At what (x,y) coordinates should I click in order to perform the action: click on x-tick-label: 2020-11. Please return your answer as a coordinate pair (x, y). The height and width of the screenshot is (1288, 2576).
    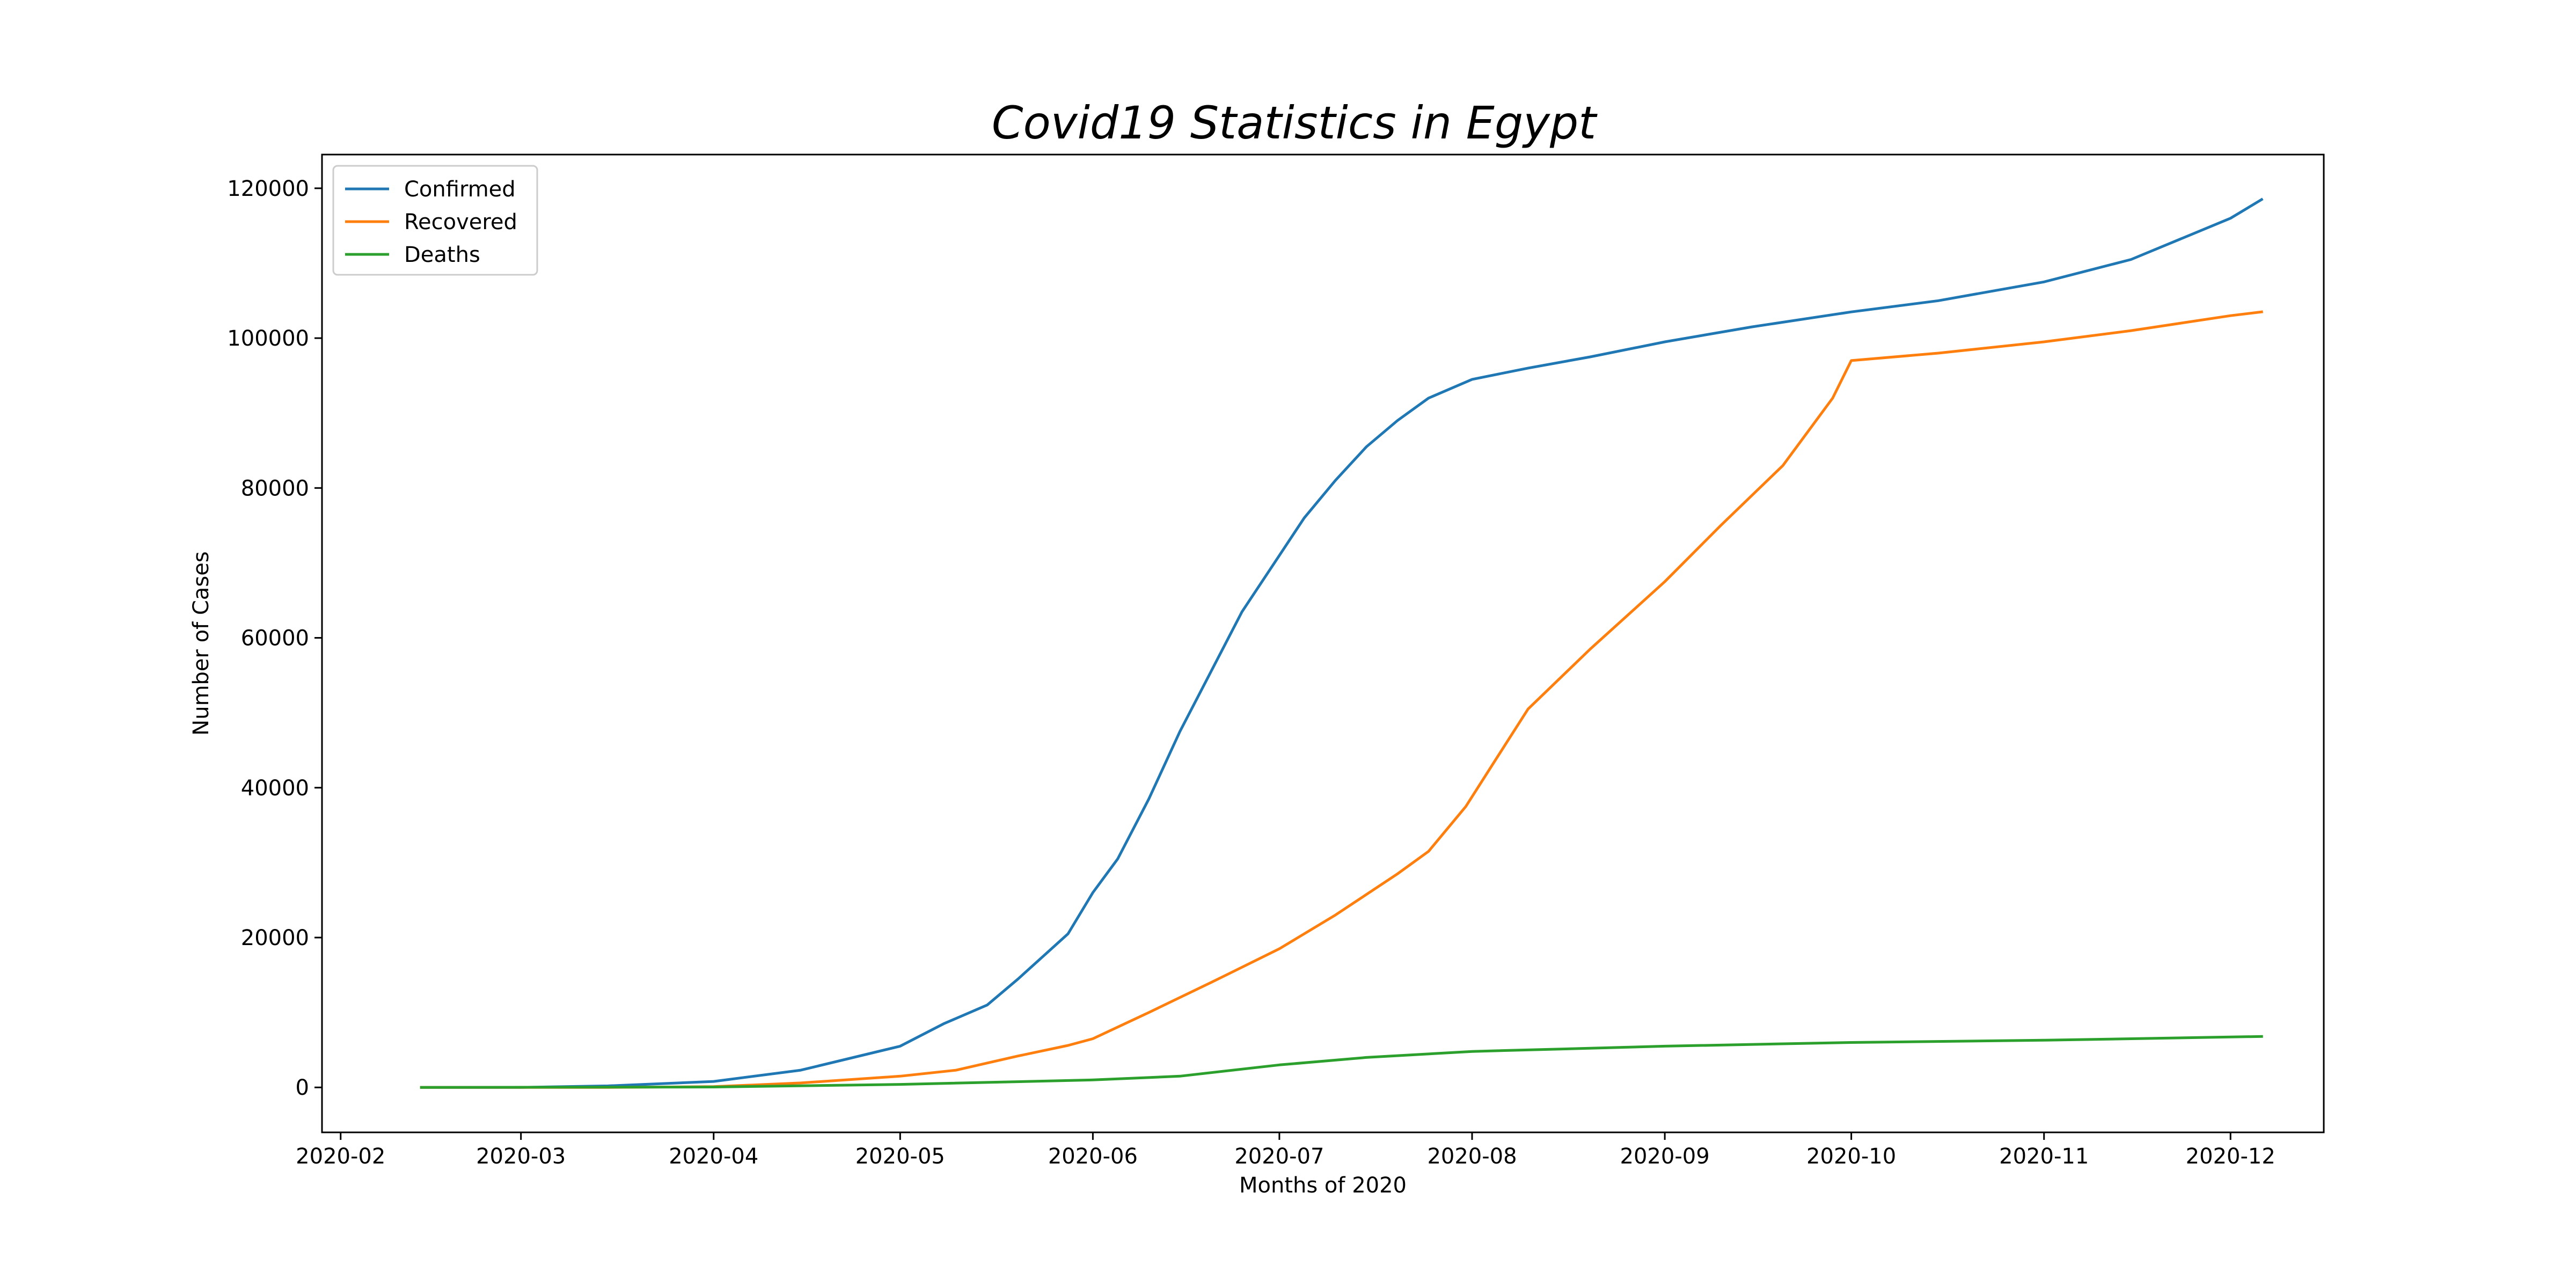
    Looking at the image, I should click on (2044, 1156).